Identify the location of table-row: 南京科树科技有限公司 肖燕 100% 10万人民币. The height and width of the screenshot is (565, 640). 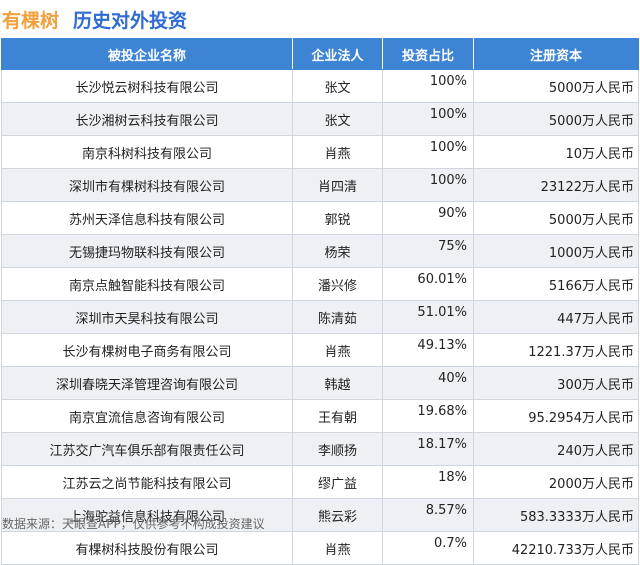
(320, 152).